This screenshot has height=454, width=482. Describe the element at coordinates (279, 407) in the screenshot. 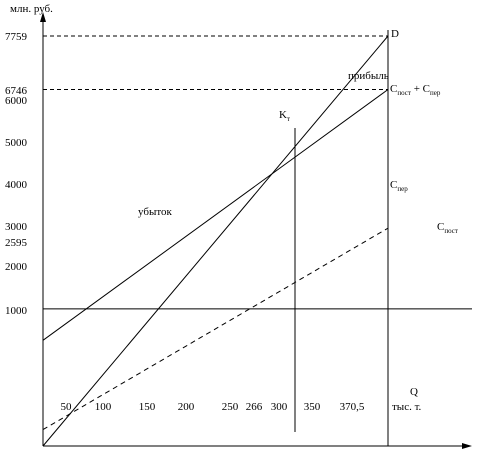

I see `x-tick-label: 300` at that location.